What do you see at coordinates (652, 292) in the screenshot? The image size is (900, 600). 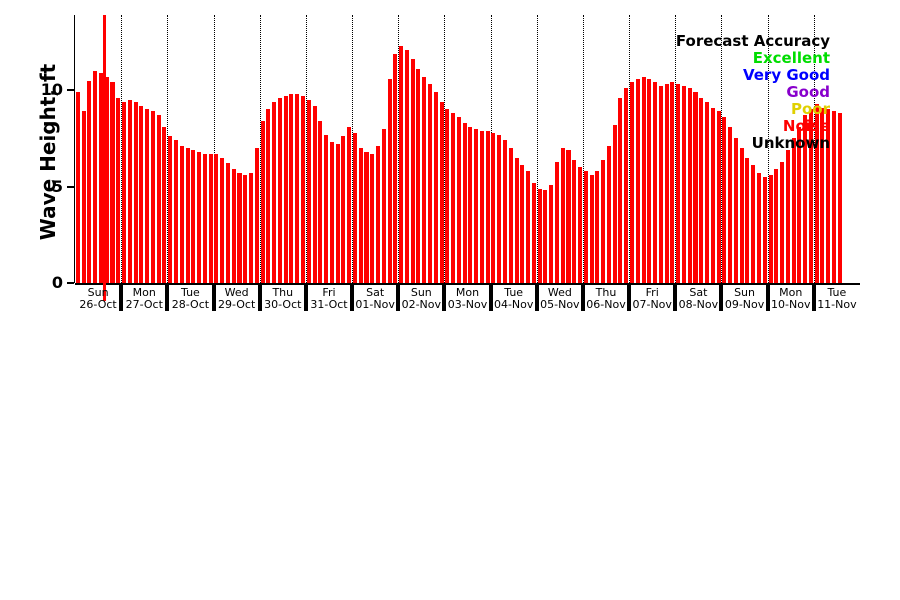 I see `x-day-name-label: Fri` at bounding box center [652, 292].